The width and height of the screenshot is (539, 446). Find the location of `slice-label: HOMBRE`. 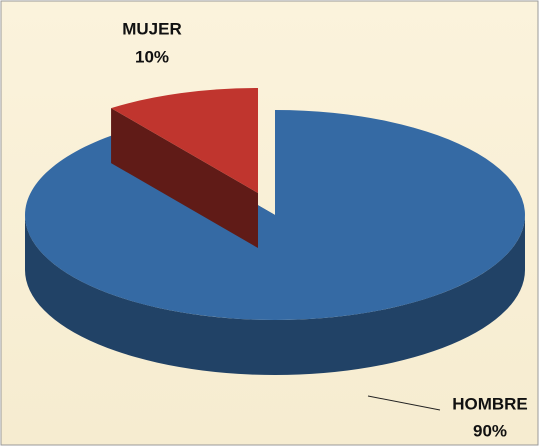

slice-label: HOMBRE is located at coordinates (490, 403).